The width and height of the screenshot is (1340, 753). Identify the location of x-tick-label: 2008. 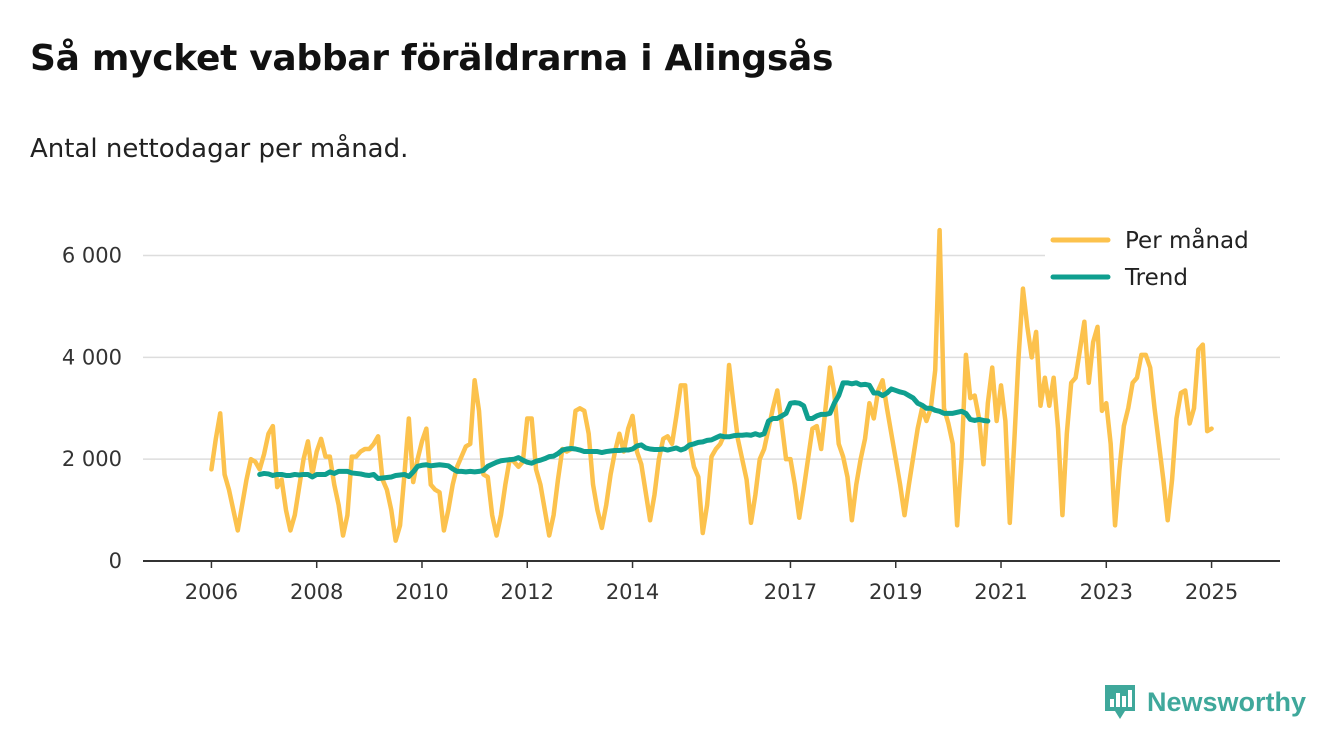
(316, 592).